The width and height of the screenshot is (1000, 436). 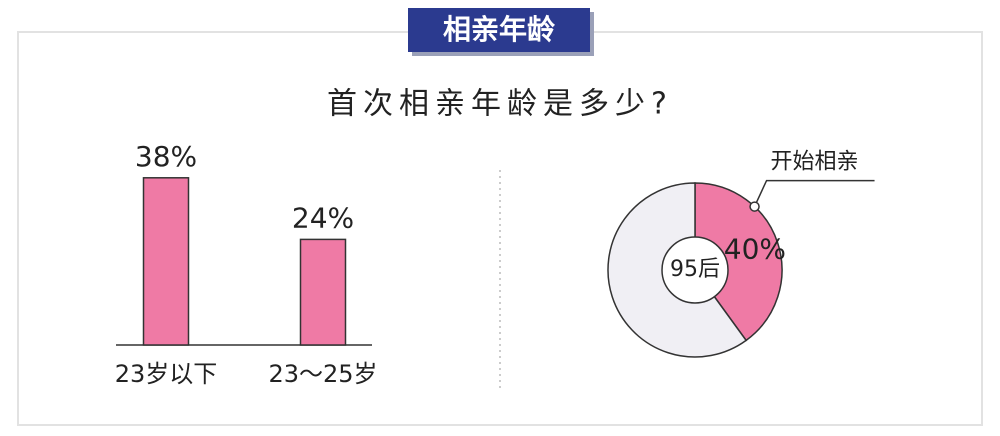 I want to click on leader-dot, so click(x=754, y=206).